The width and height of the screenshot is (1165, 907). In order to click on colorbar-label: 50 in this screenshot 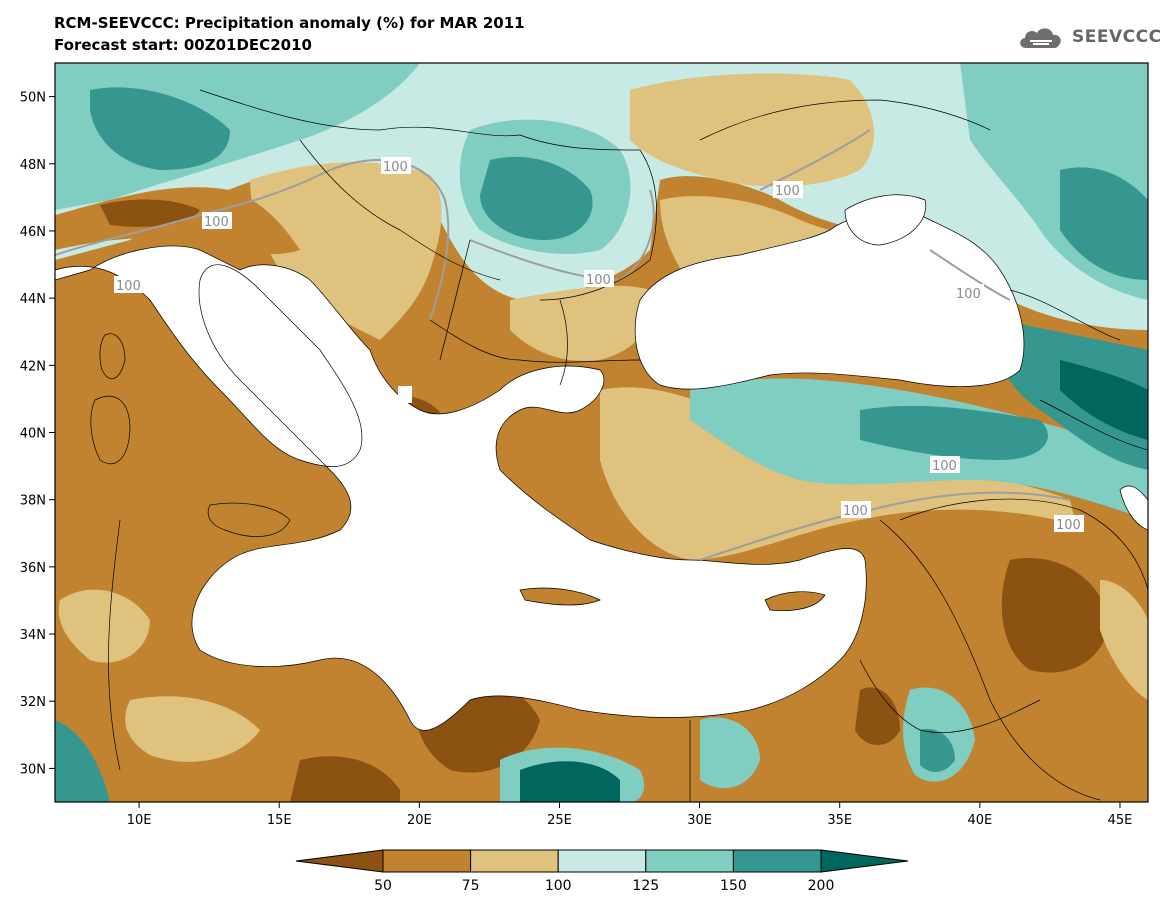, I will do `click(383, 886)`.